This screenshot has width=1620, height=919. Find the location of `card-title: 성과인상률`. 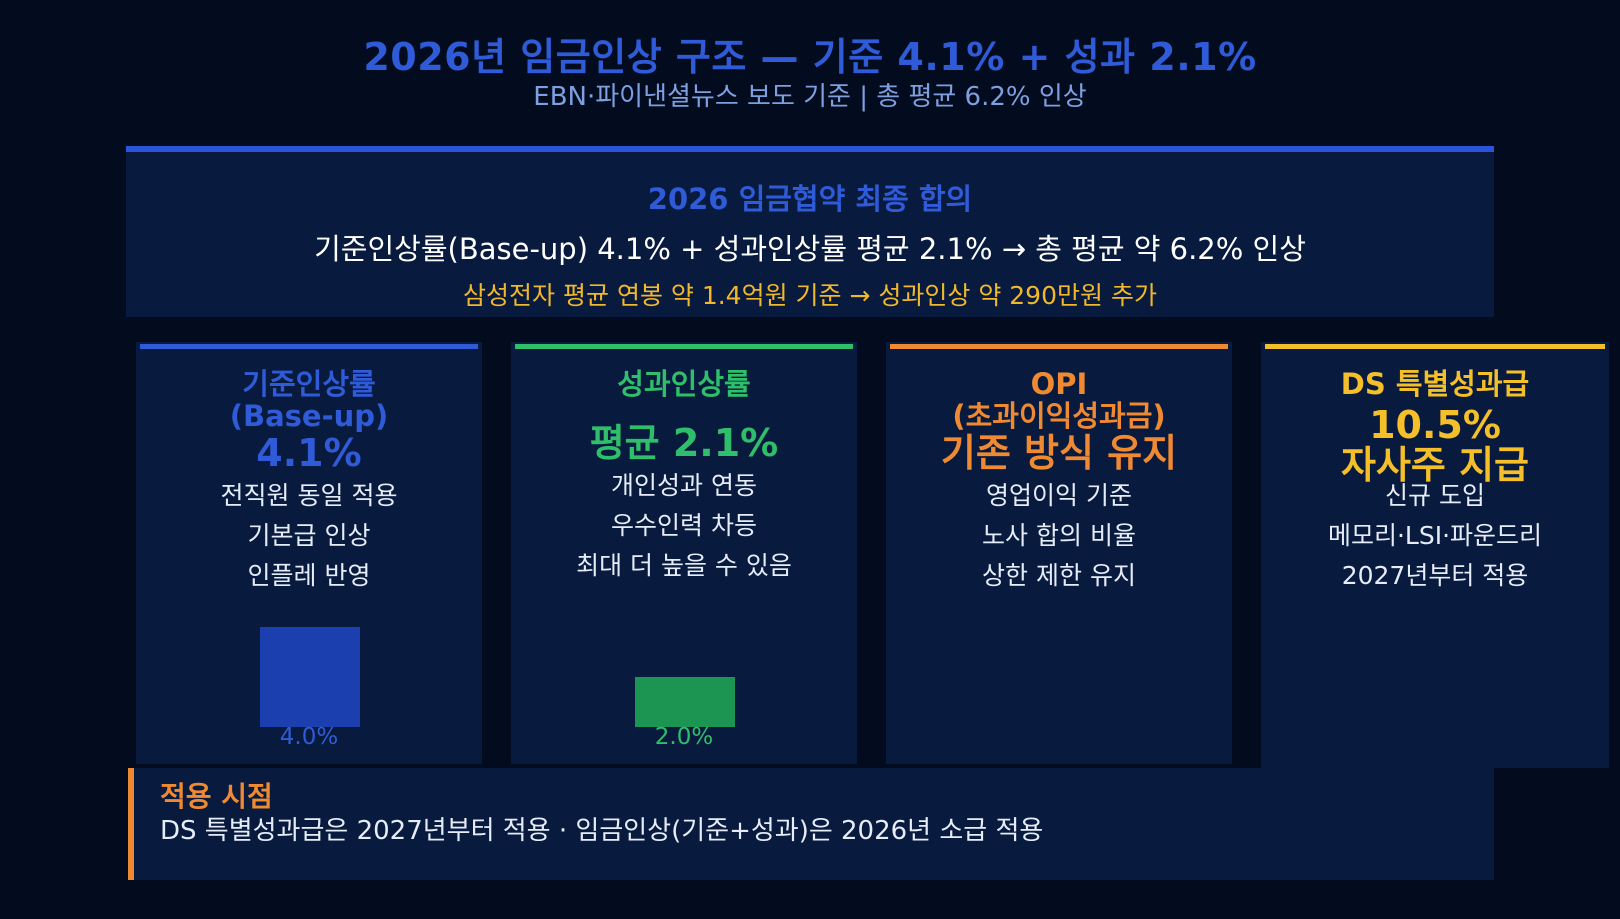

card-title: 성과인상률 is located at coordinates (684, 384).